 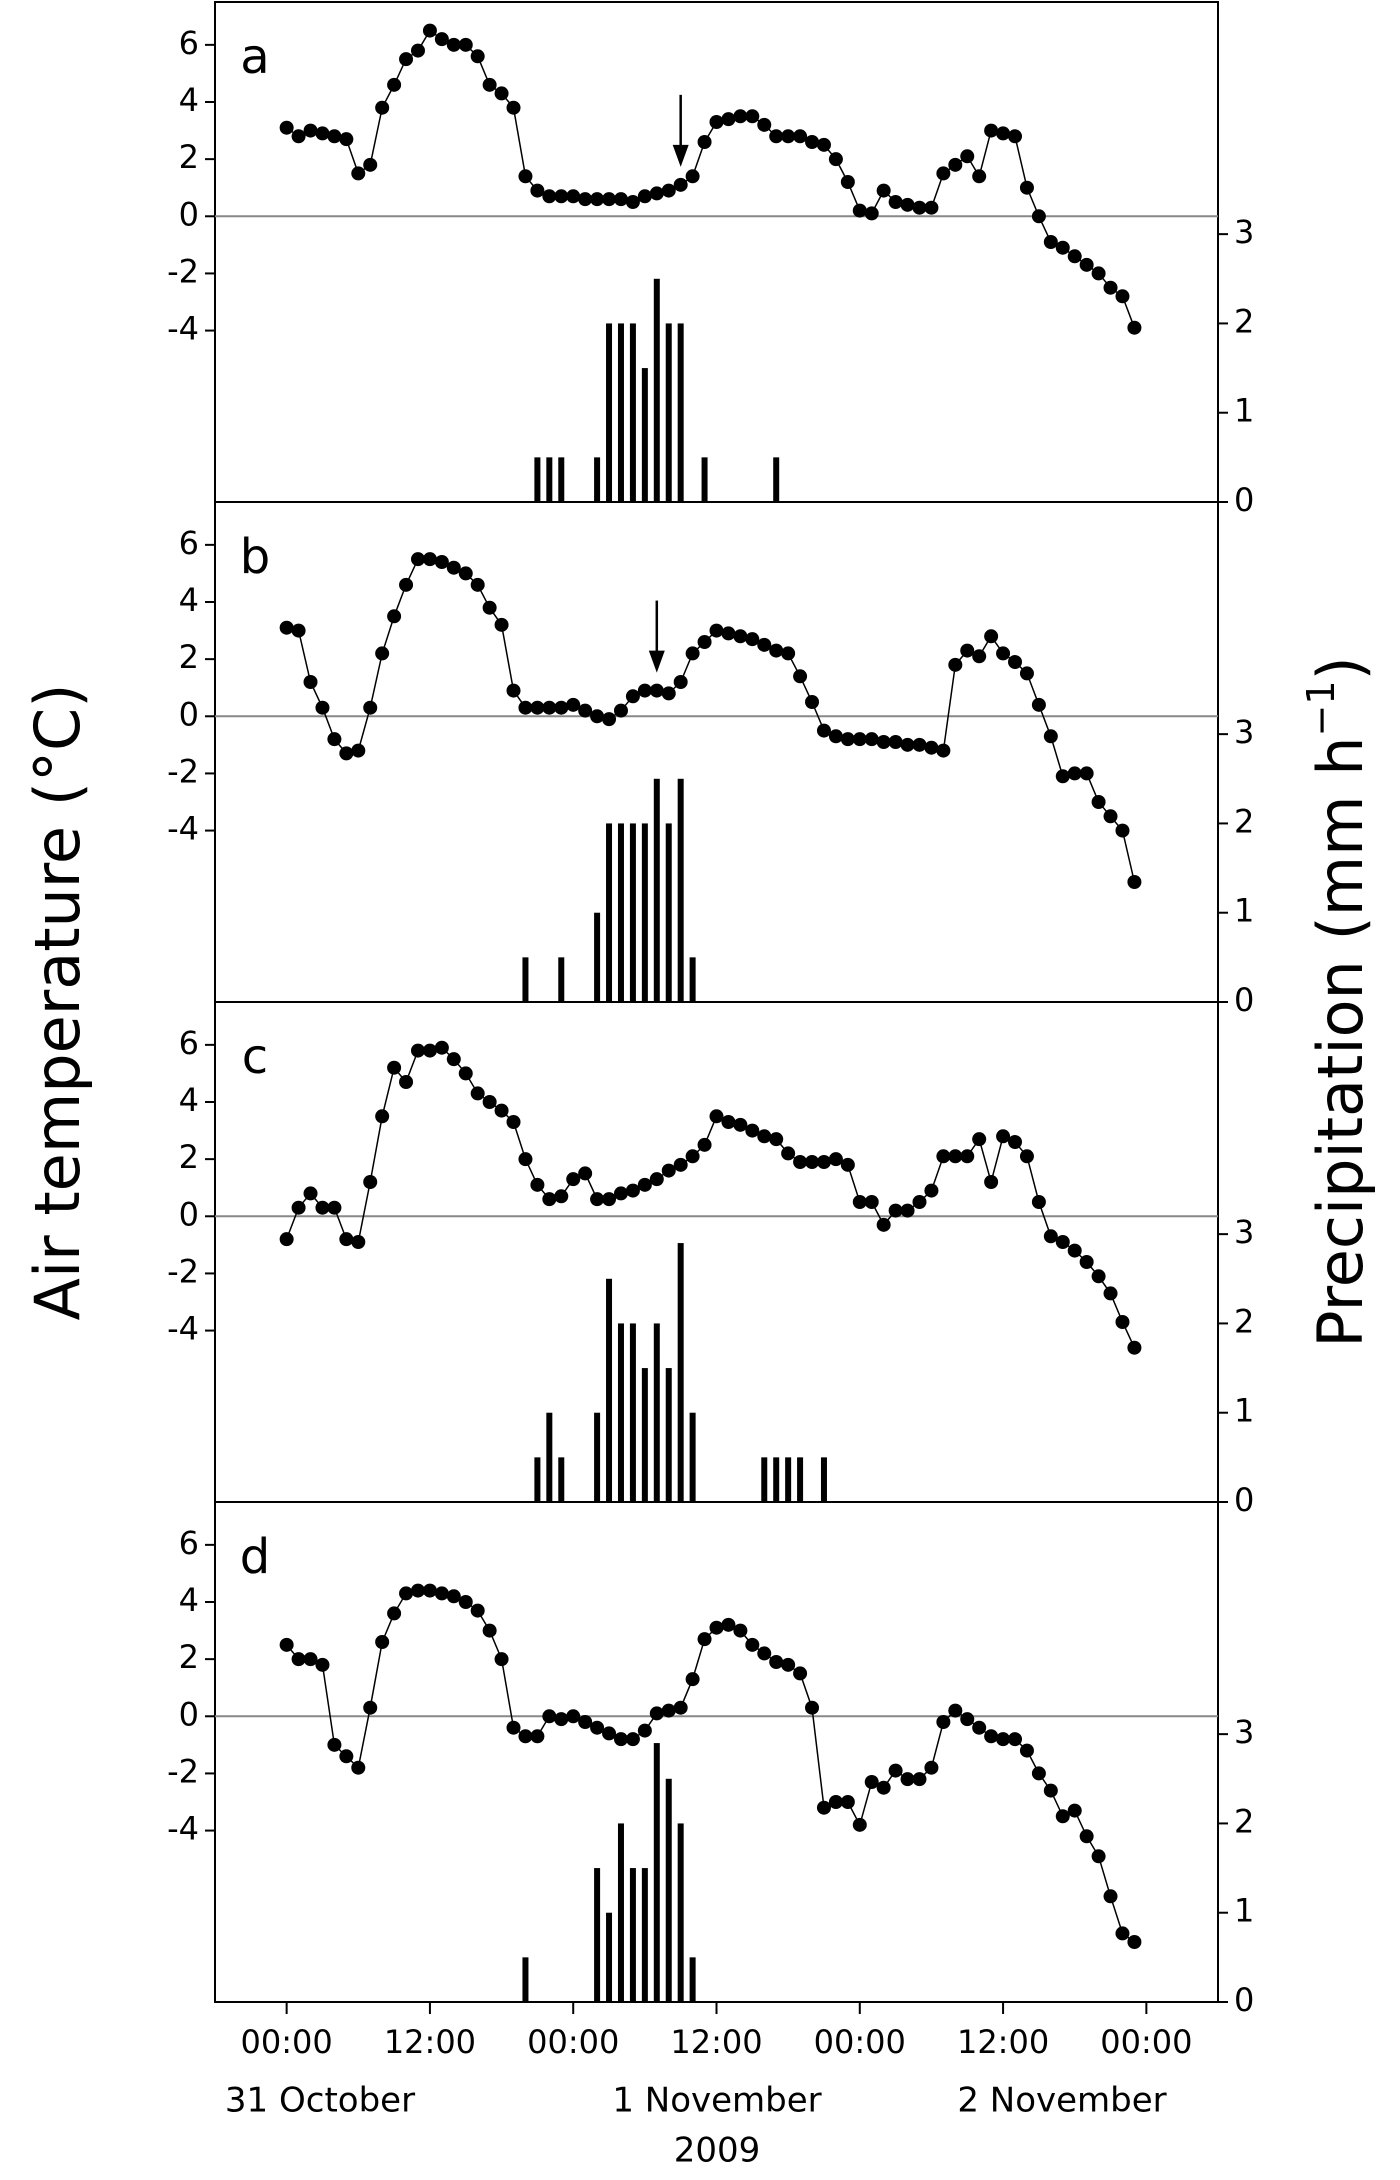 I want to click on panel-label: c, so click(x=255, y=1057).